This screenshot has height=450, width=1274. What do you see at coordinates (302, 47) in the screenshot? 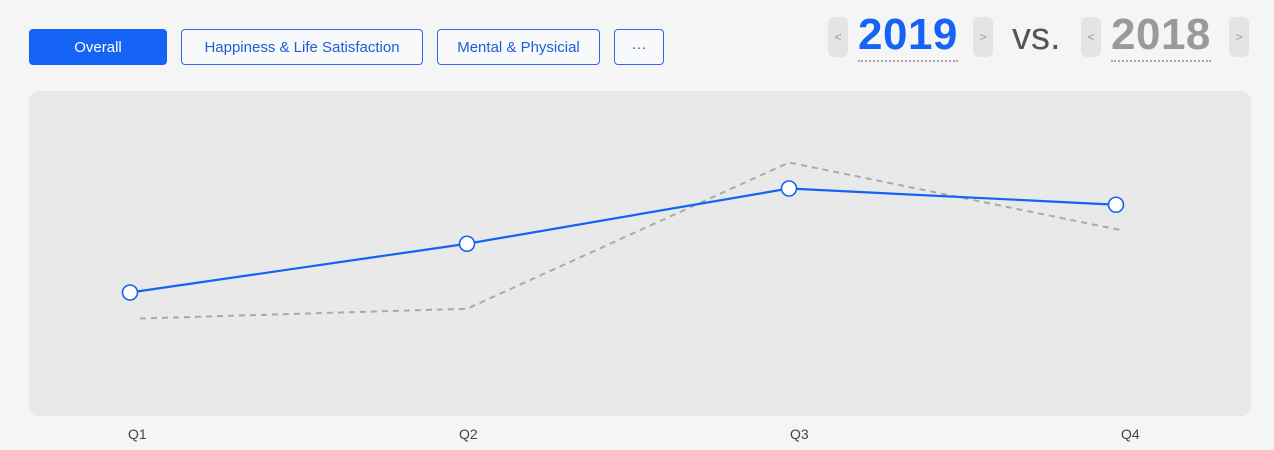
I see `tab-happiness-life-satisfaction: Happiness & Life Satisfaction` at bounding box center [302, 47].